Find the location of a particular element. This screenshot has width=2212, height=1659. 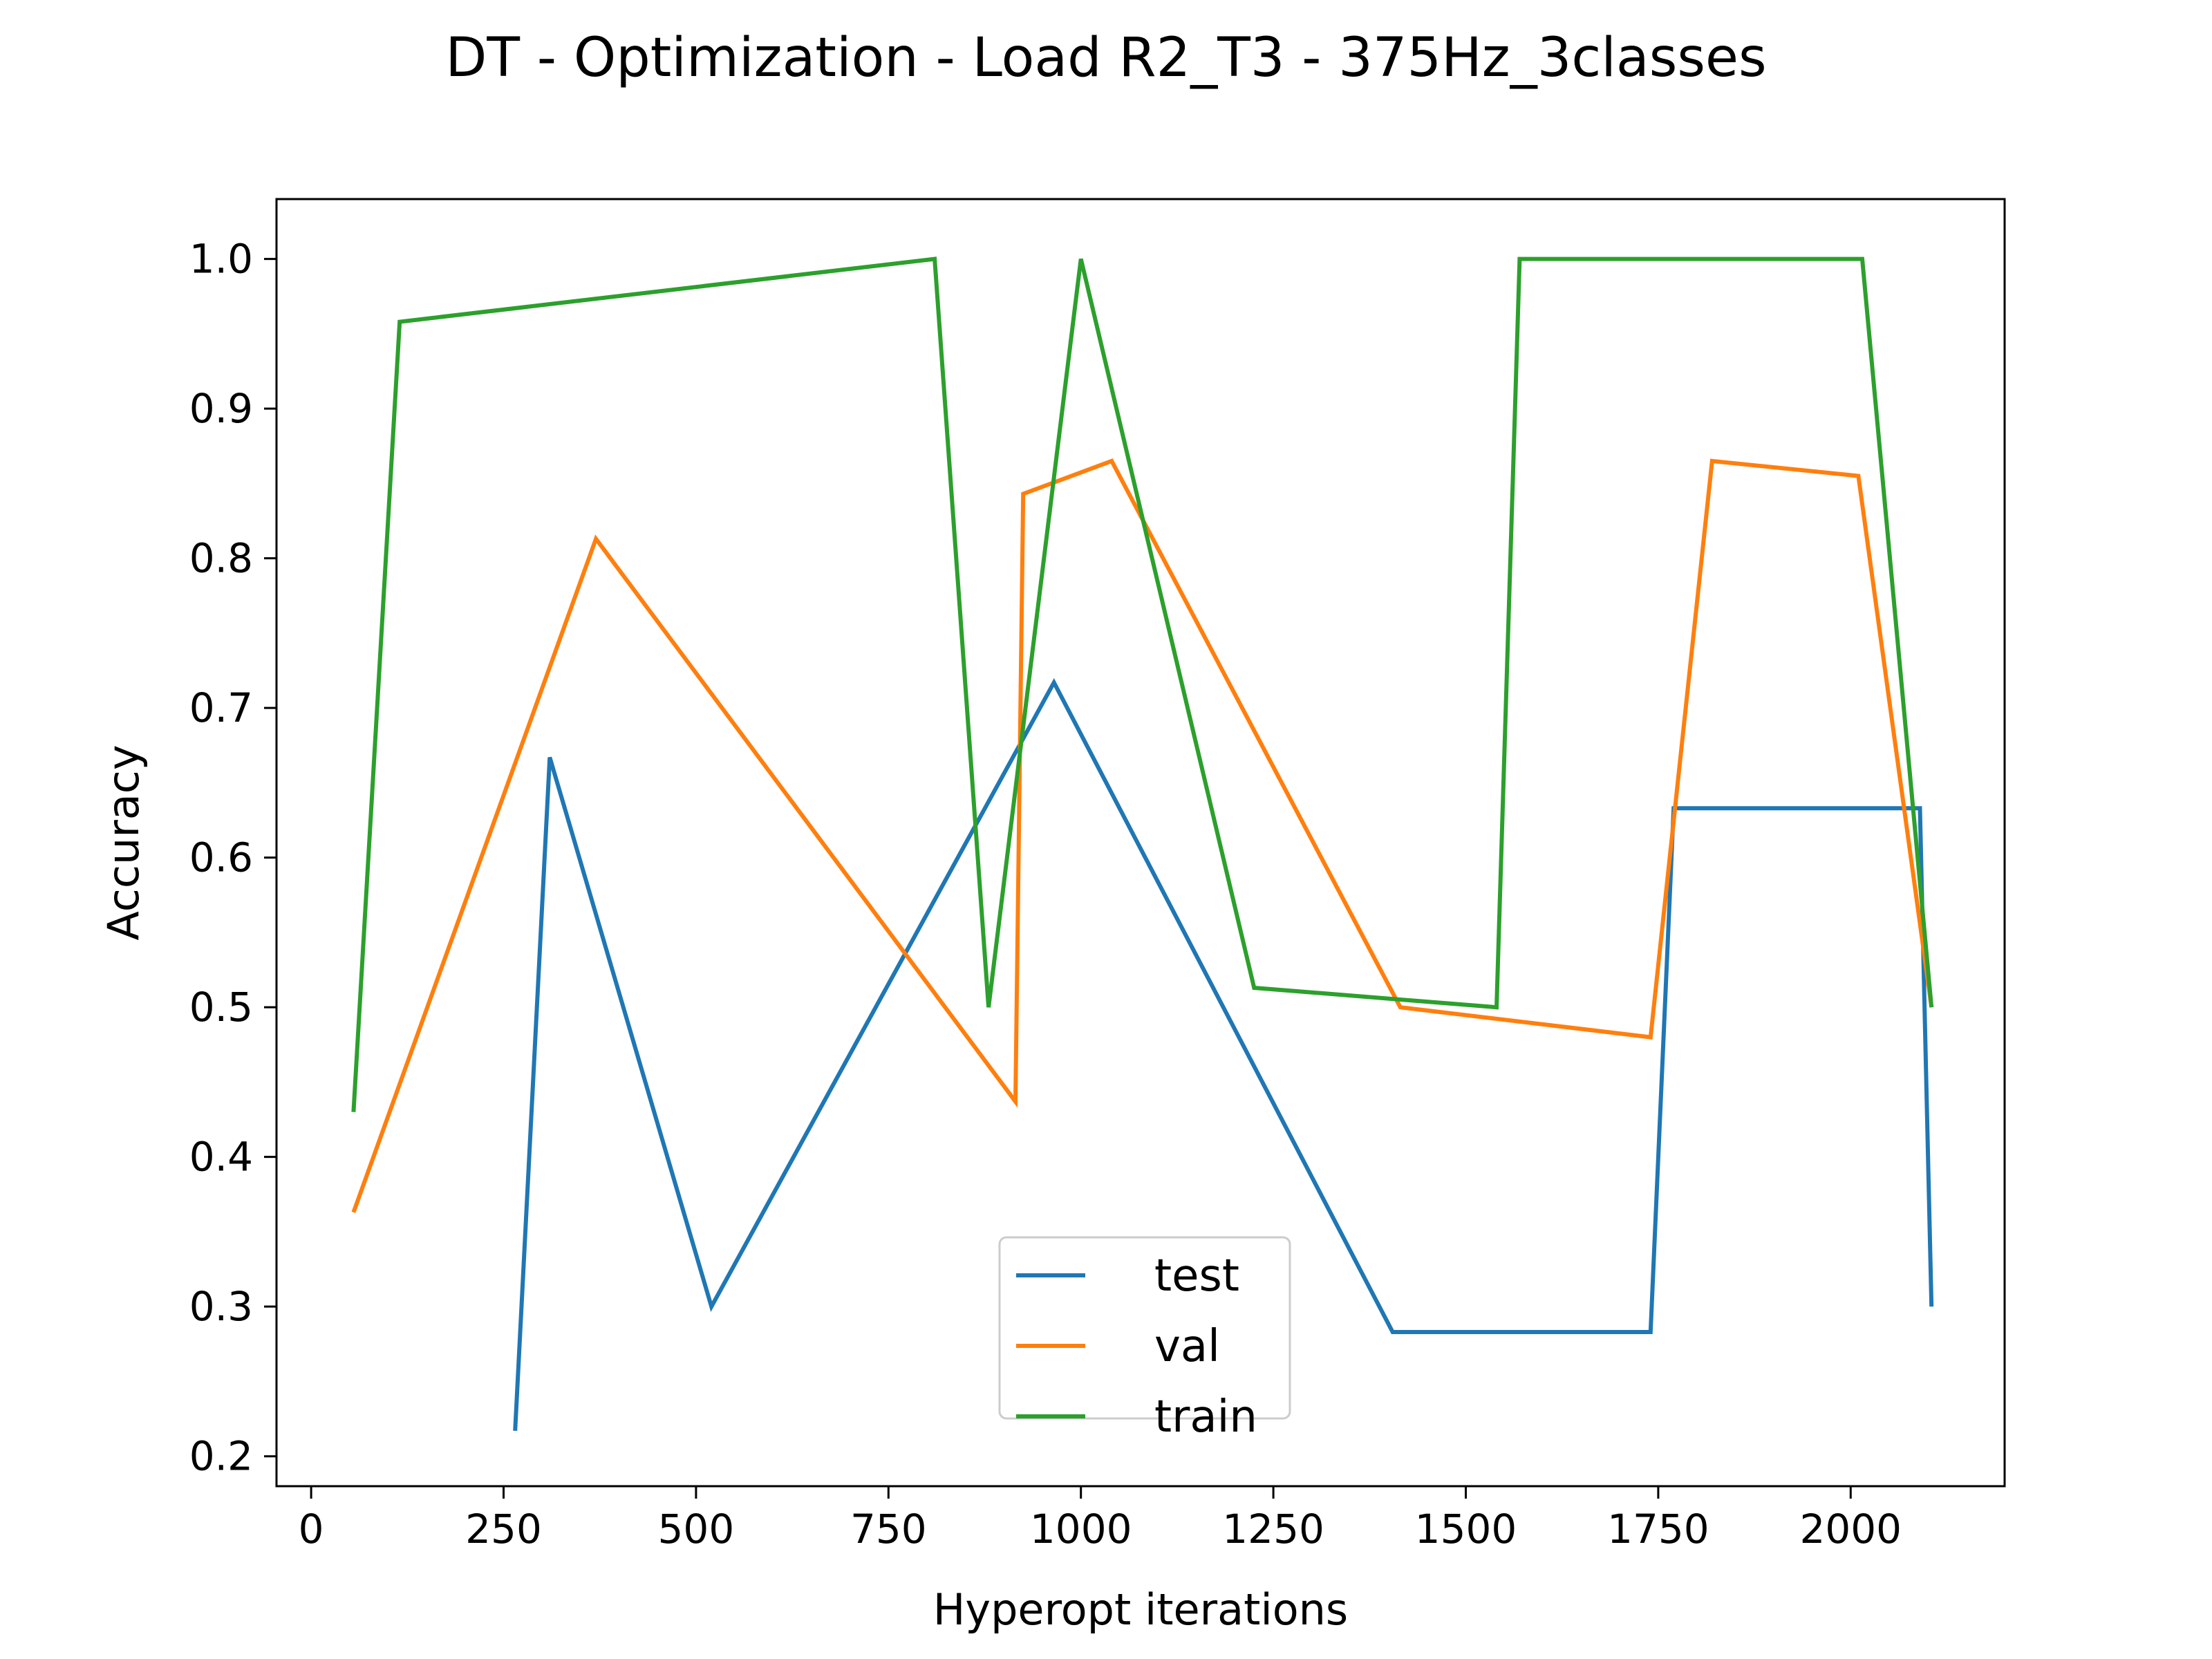

legend-label-test: test is located at coordinates (1196, 1276).